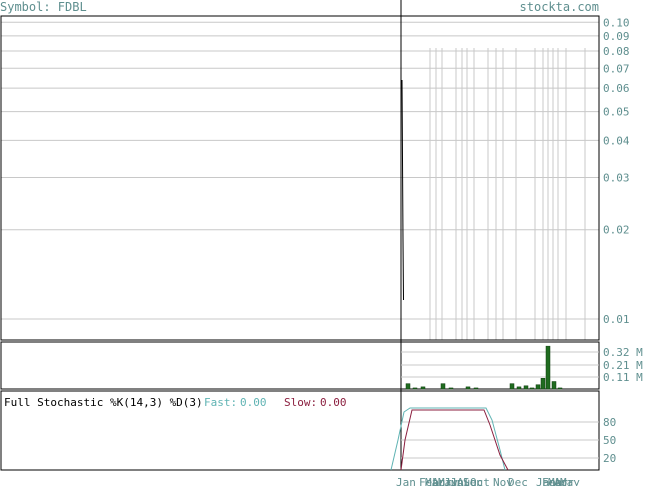 The height and width of the screenshot is (486, 655). Describe the element at coordinates (616, 88) in the screenshot. I see `price-tick-label-4: 0.06` at that location.